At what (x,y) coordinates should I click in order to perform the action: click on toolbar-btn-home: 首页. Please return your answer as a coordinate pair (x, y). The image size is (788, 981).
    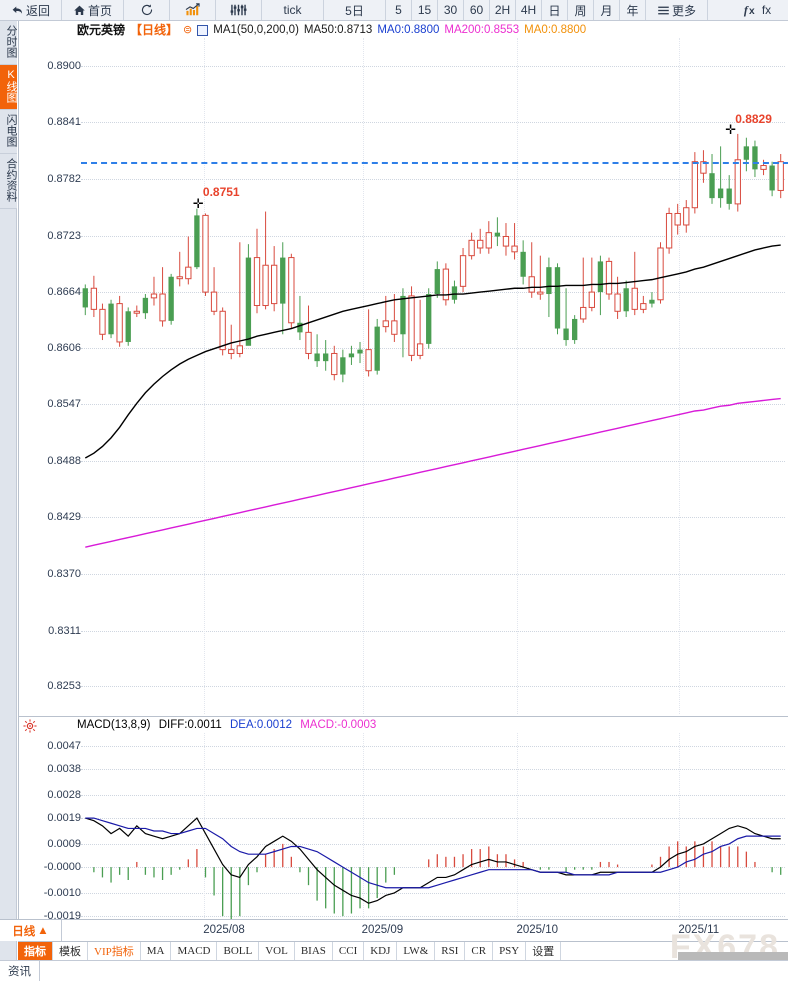
    Looking at the image, I should click on (93, 10).